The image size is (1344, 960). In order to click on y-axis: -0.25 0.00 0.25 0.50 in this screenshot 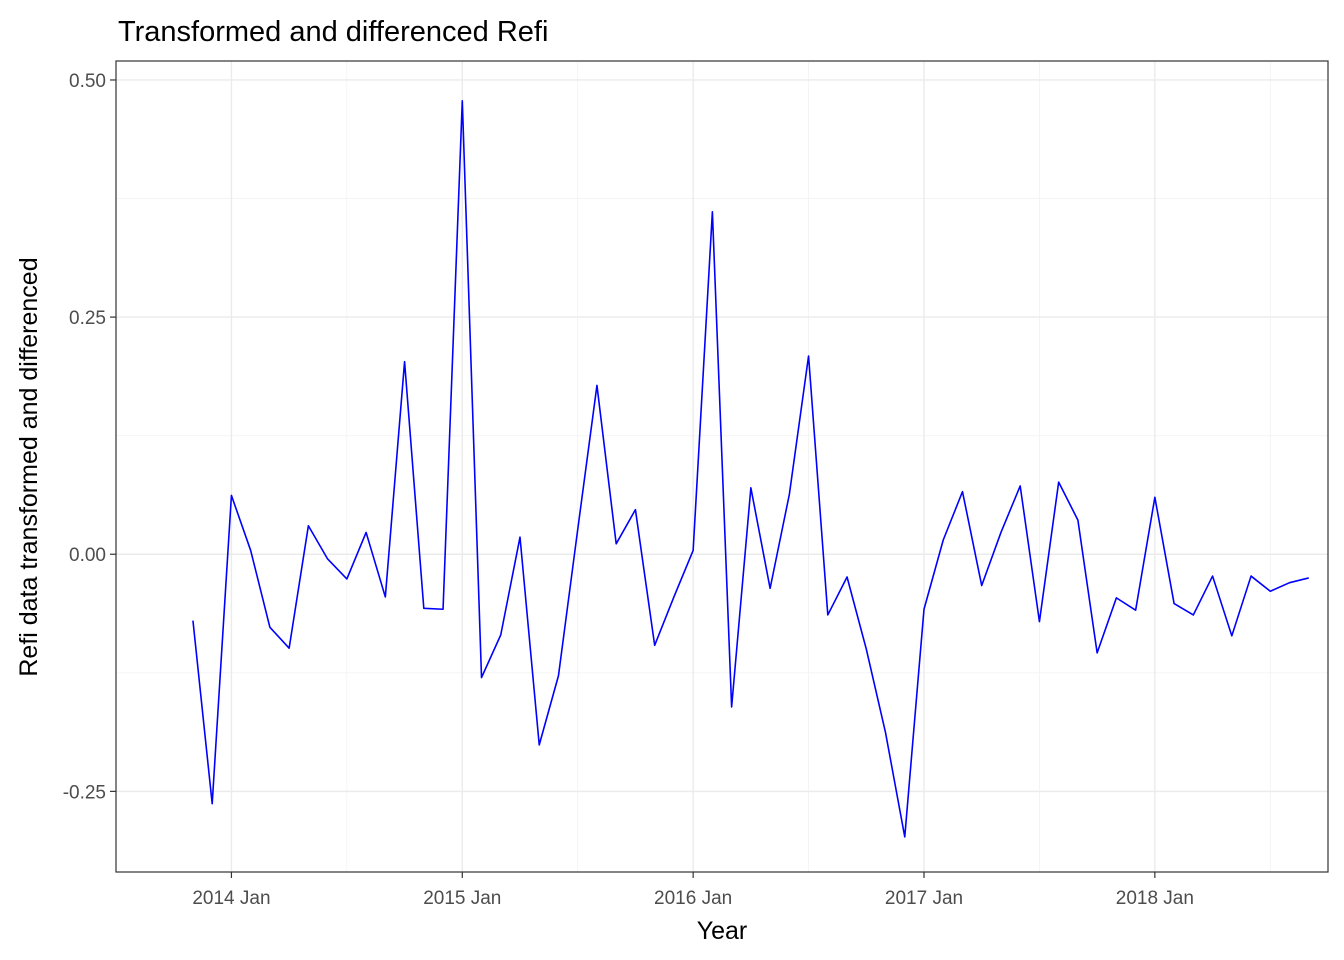, I will do `click(89, 437)`.